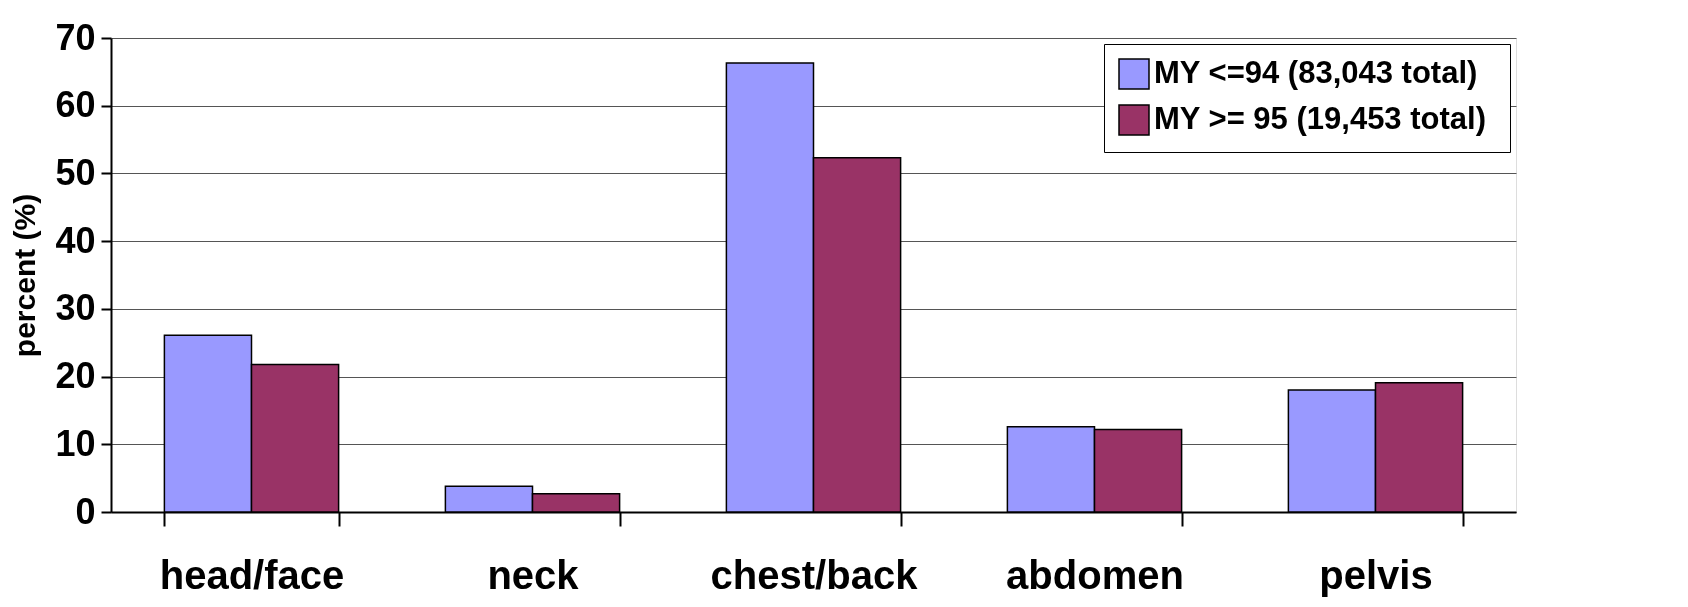  What do you see at coordinates (75, 172) in the screenshot?
I see `y-tick-label: 50` at bounding box center [75, 172].